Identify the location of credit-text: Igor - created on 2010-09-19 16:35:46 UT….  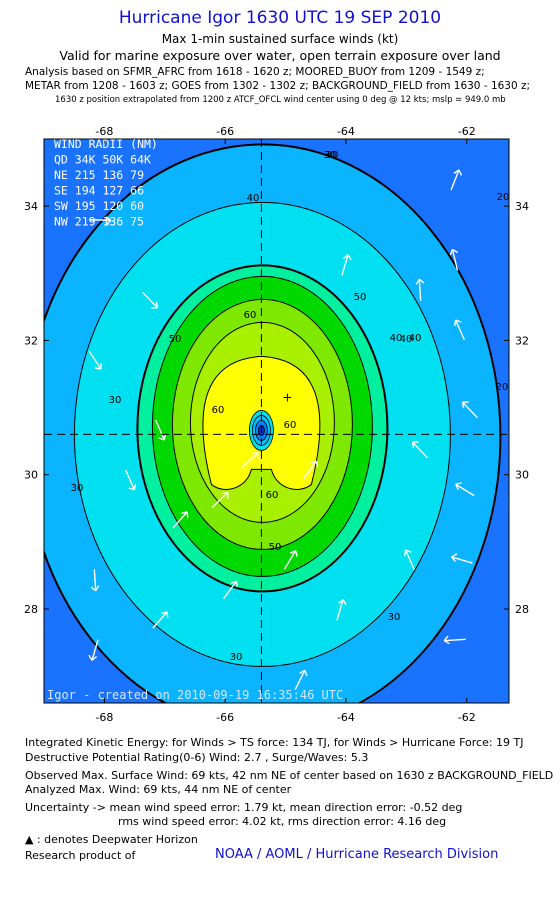
(195, 695).